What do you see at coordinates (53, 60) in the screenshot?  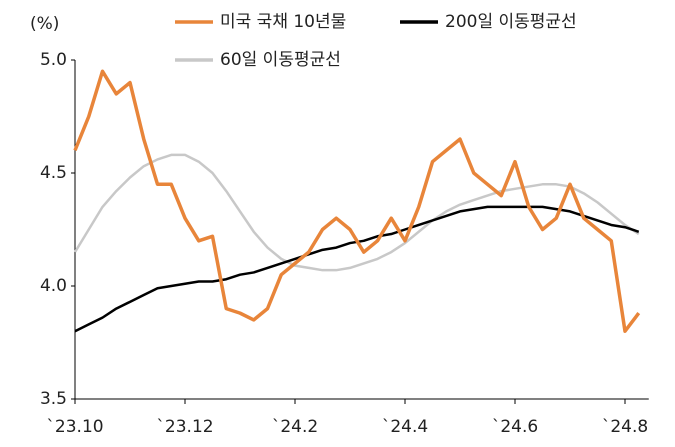 I see `y-tick-label: 5.0` at bounding box center [53, 60].